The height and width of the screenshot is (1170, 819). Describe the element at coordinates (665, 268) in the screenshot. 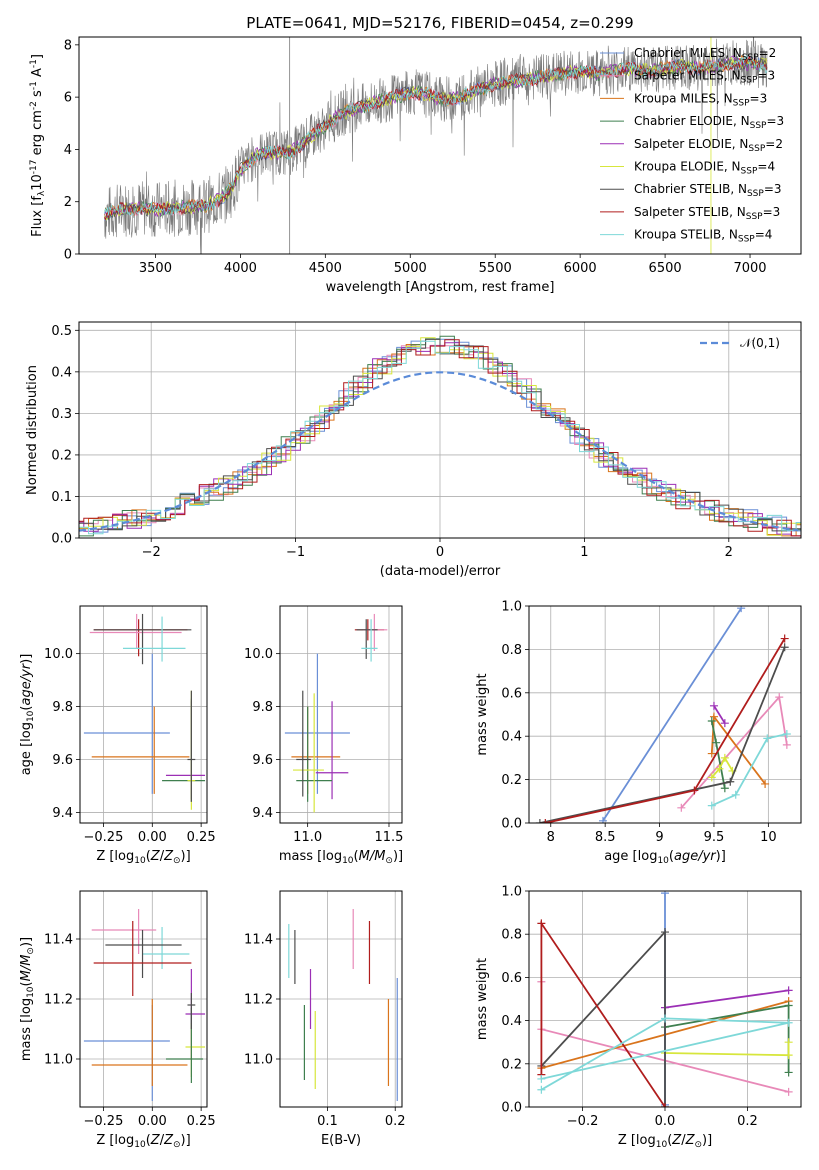

I see `x-tick-label: 6500` at that location.